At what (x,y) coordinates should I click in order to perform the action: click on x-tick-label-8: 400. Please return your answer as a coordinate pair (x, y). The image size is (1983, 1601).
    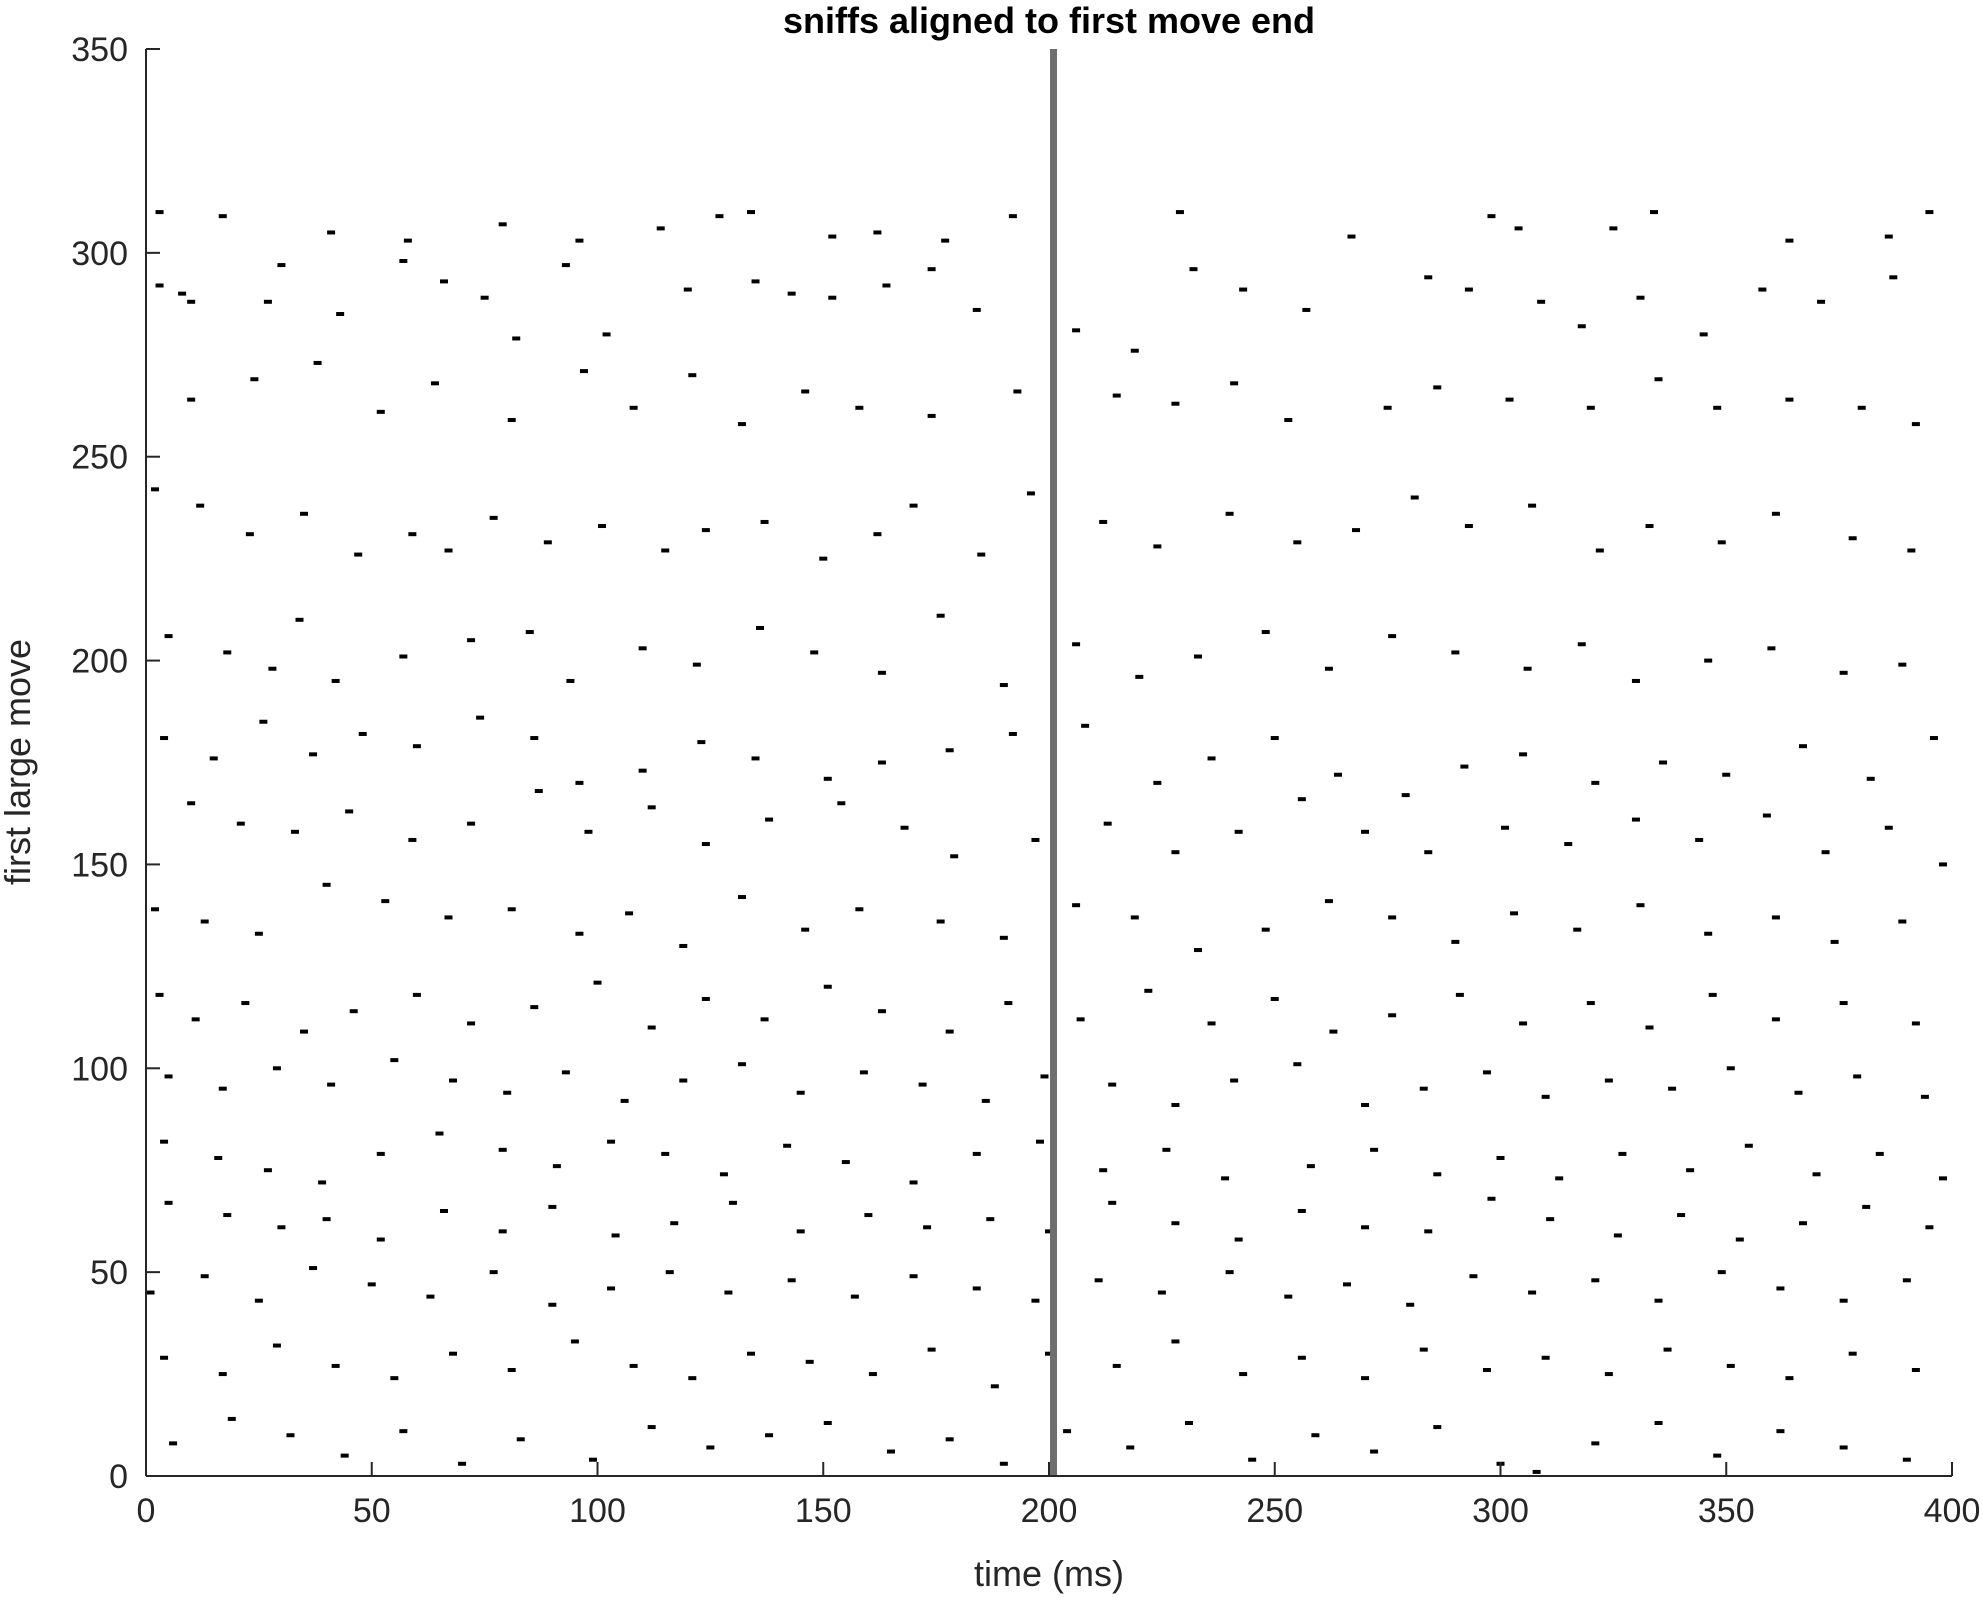
    Looking at the image, I should click on (1952, 1511).